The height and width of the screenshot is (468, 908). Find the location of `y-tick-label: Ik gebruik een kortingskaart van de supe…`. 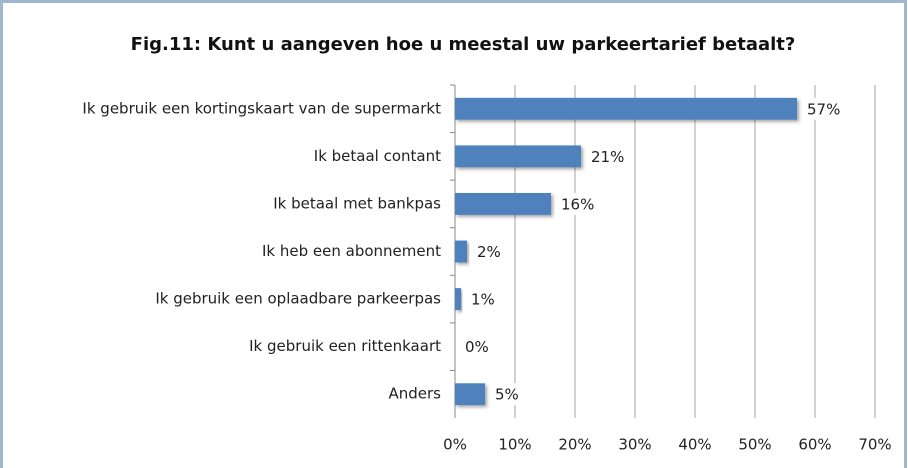

y-tick-label: Ik gebruik een kortingskaart van de supe… is located at coordinates (261, 108).